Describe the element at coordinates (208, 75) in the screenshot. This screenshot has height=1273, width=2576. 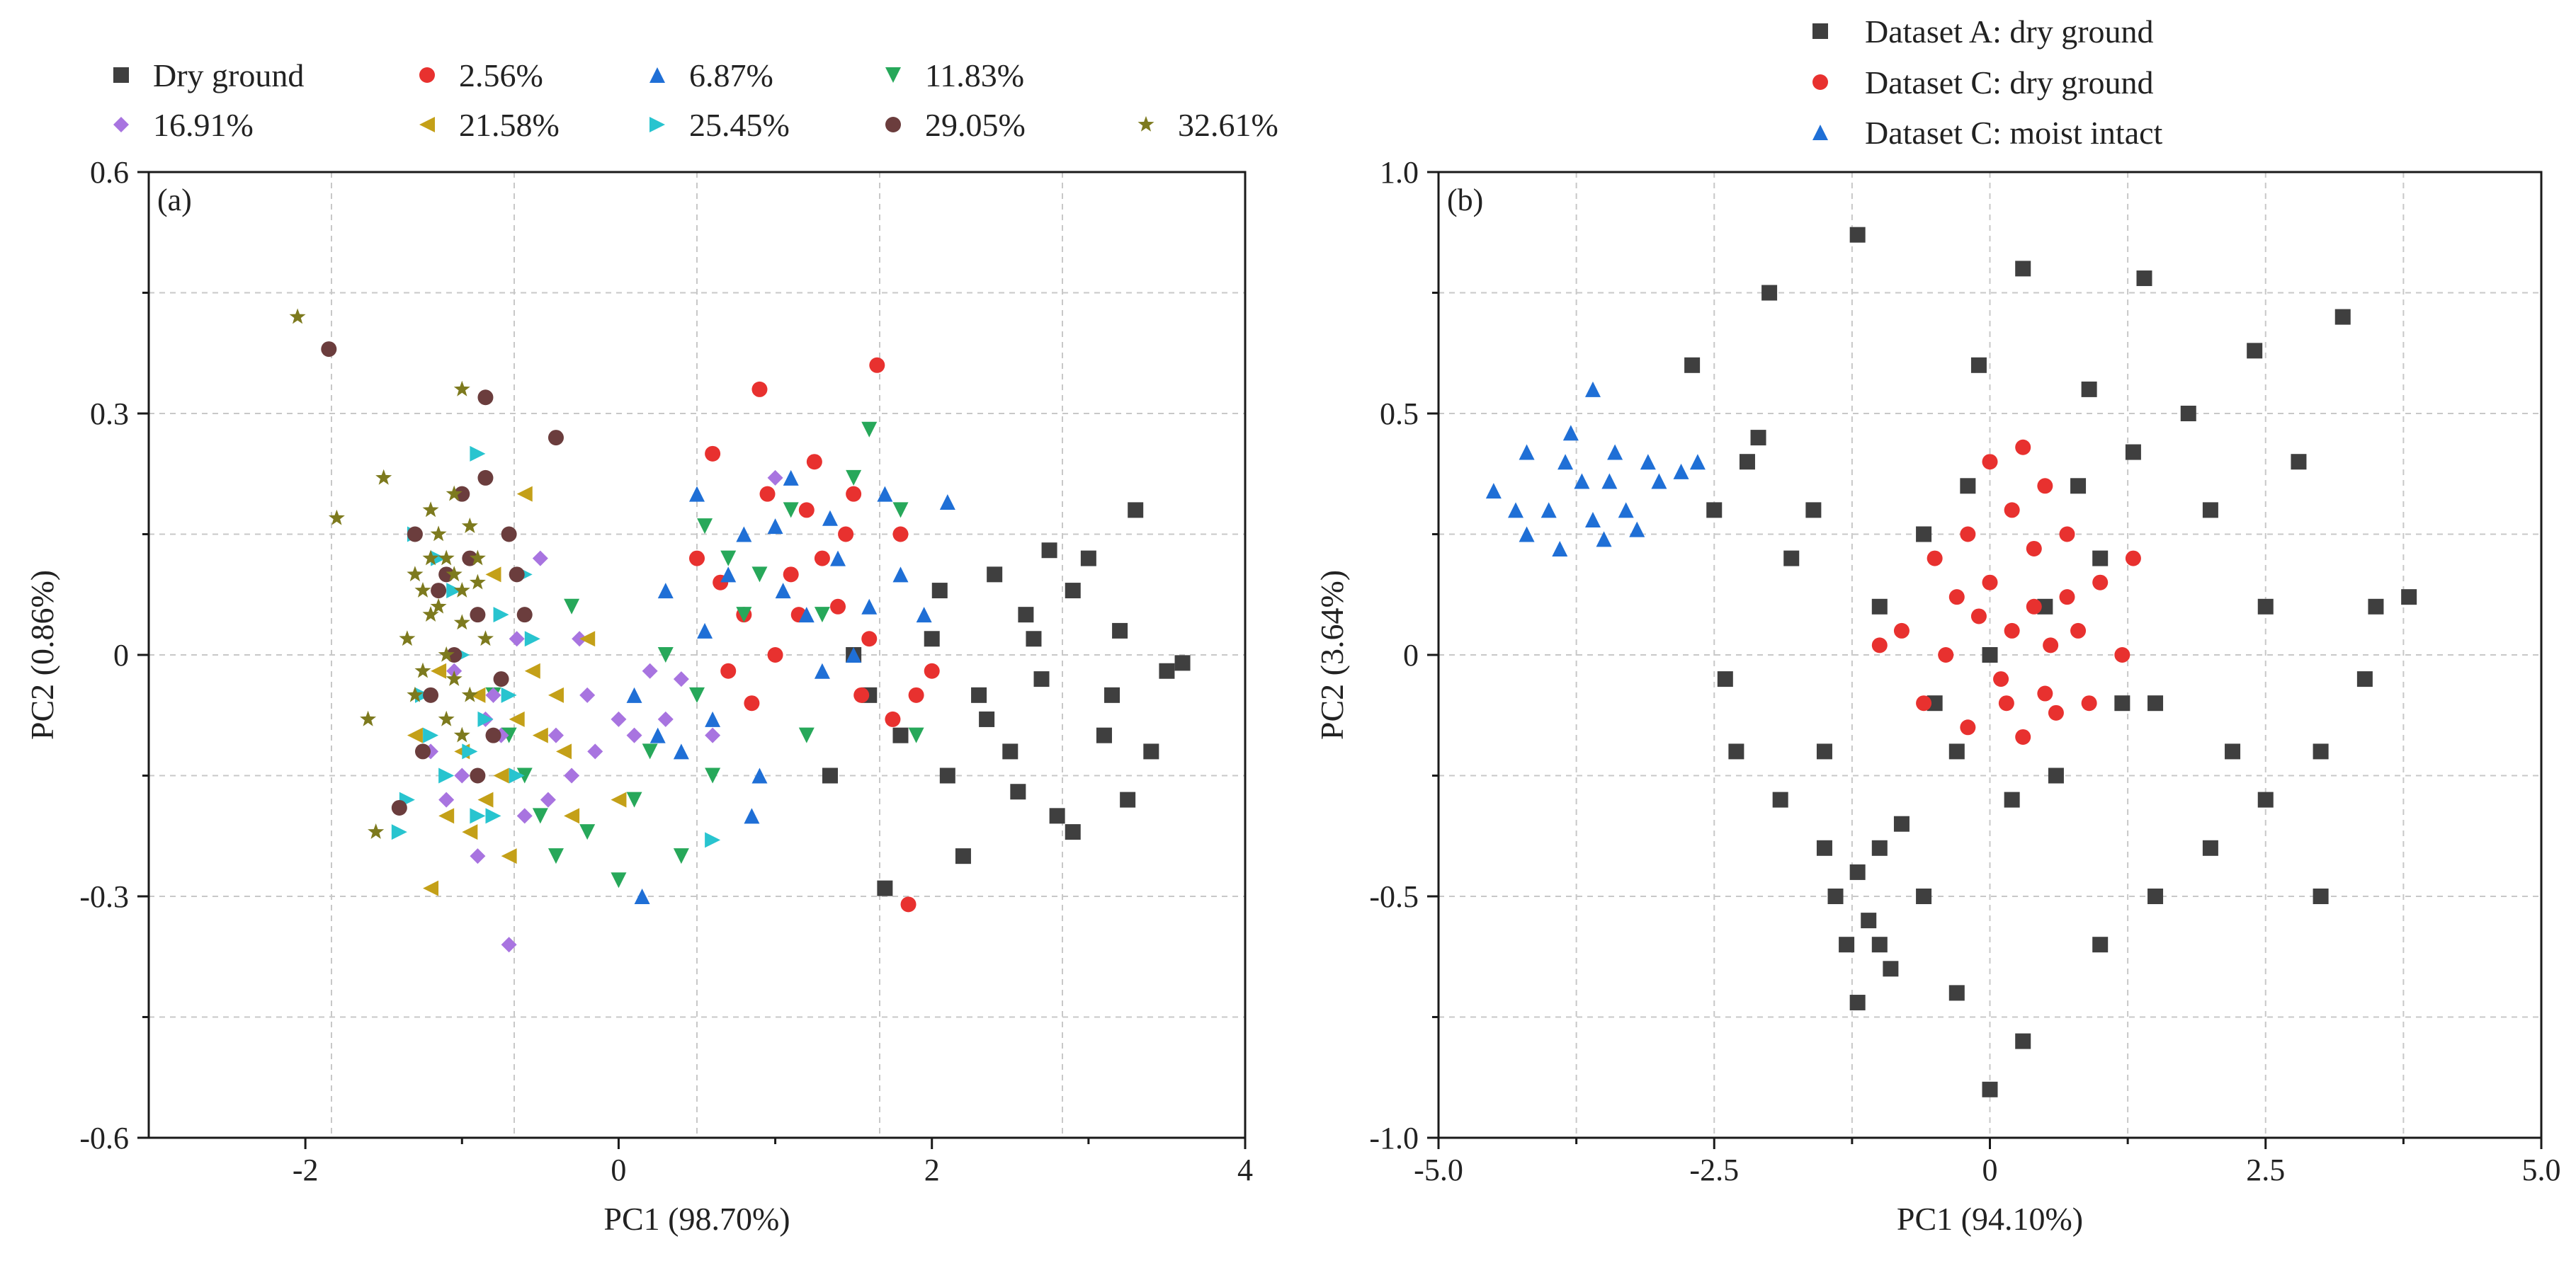
I see `legend-item-dry-ground: Dry ground` at that location.